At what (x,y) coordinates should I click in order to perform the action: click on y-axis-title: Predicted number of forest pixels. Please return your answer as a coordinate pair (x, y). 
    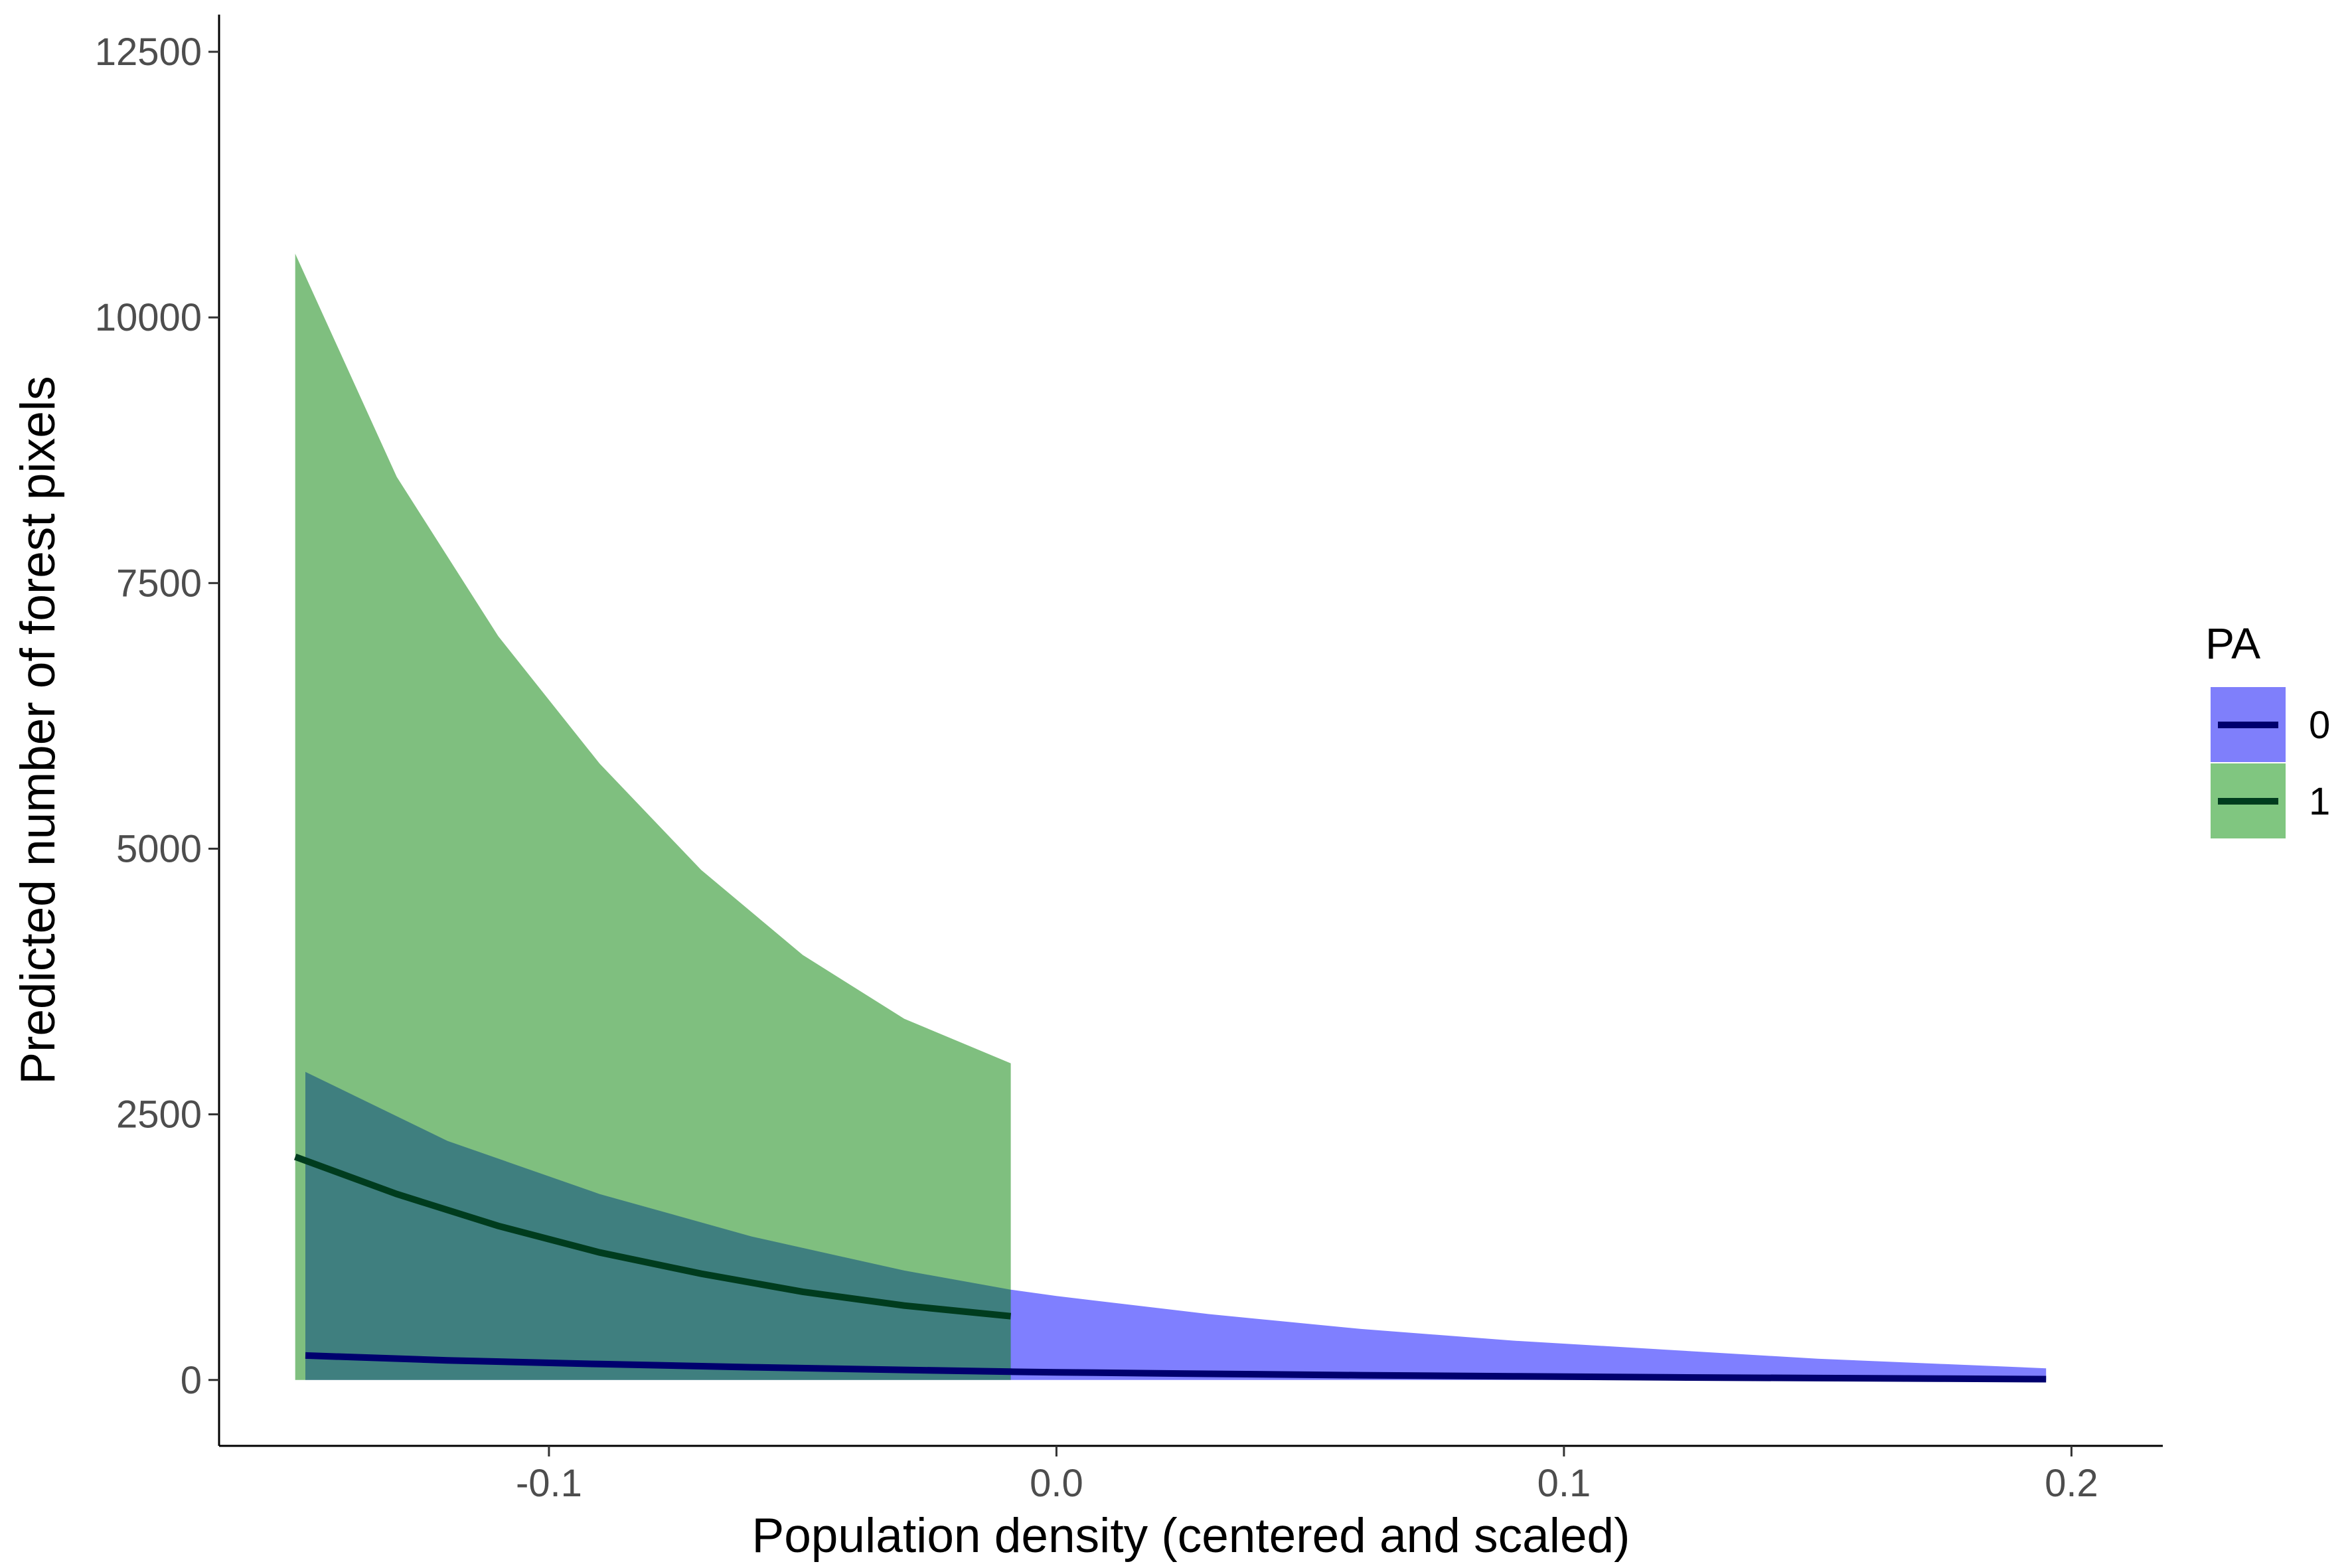
    Looking at the image, I should click on (38, 730).